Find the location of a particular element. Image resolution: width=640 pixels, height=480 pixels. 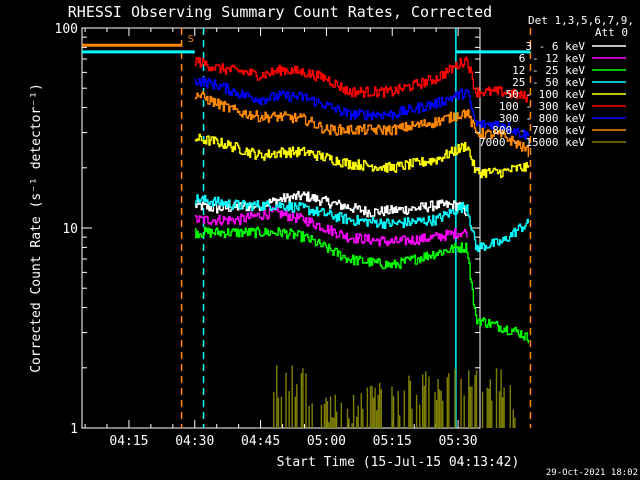

legend-header-line-1: Det 1,3,5,6,7,9, is located at coordinates (581, 20).